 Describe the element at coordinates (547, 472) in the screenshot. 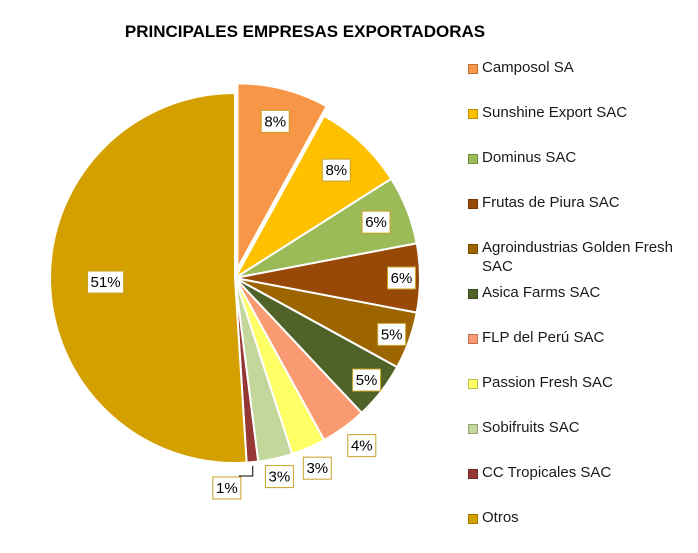

I see `legend-label: CC Tropicales SAC` at that location.